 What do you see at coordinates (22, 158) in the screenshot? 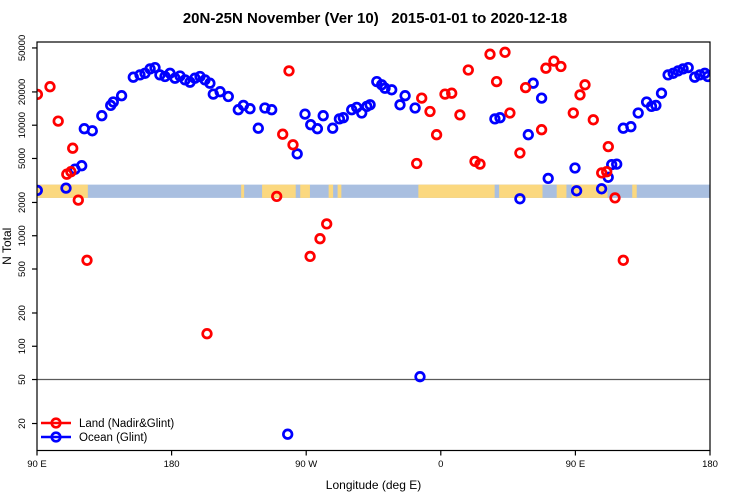
I see `y-tick-label: 5000` at bounding box center [22, 158].